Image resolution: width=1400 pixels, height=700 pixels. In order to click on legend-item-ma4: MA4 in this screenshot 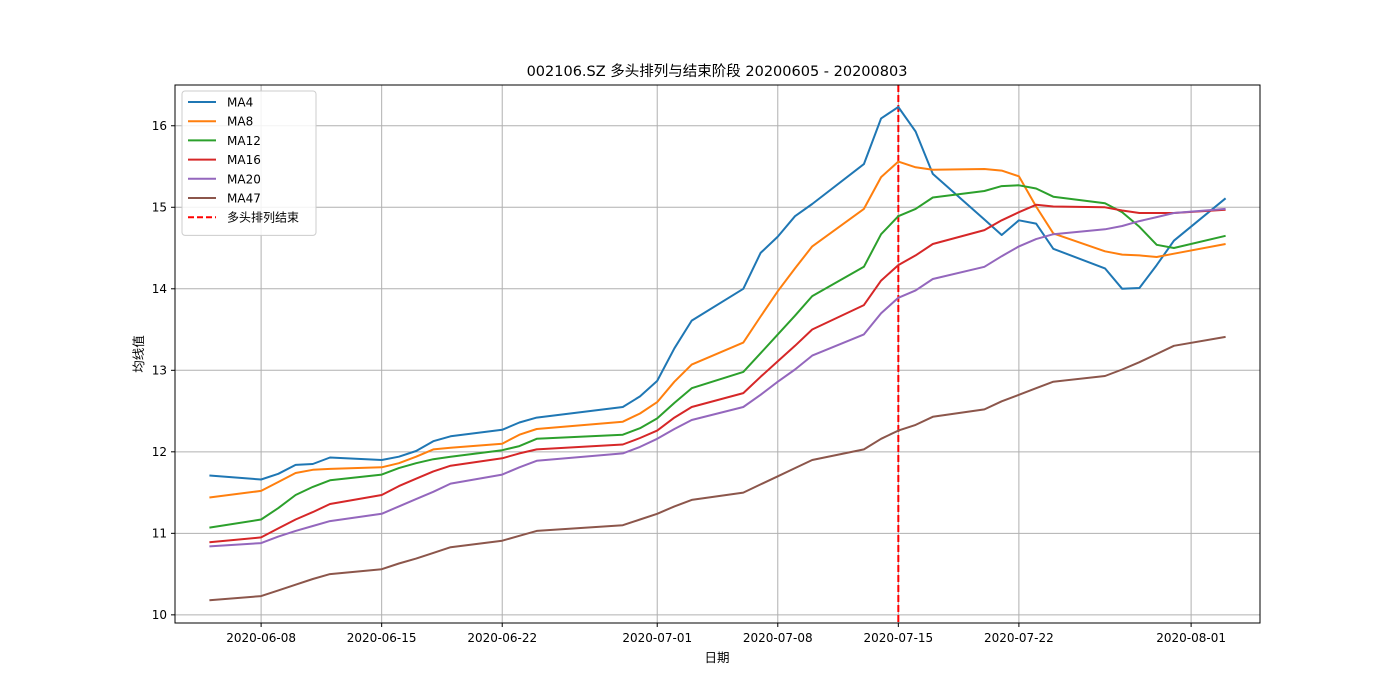, I will do `click(220, 103)`.